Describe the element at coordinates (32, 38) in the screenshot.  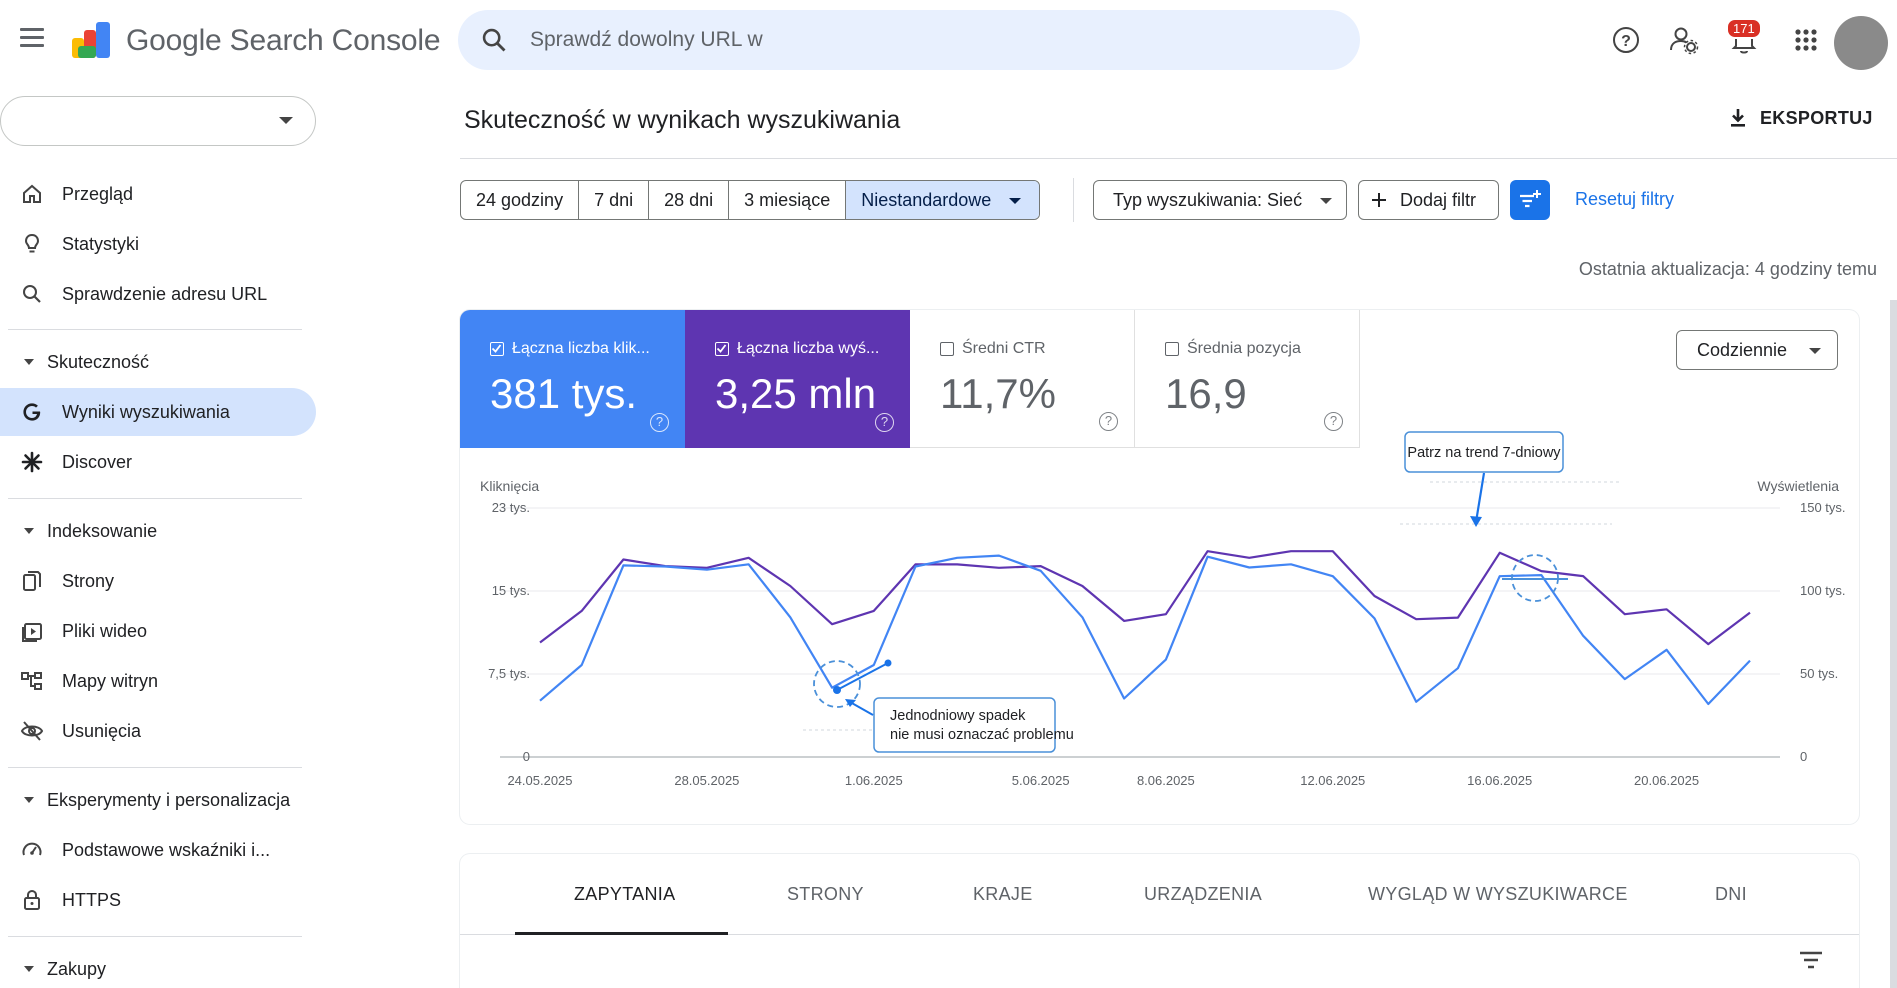
I see `menu-icon` at that location.